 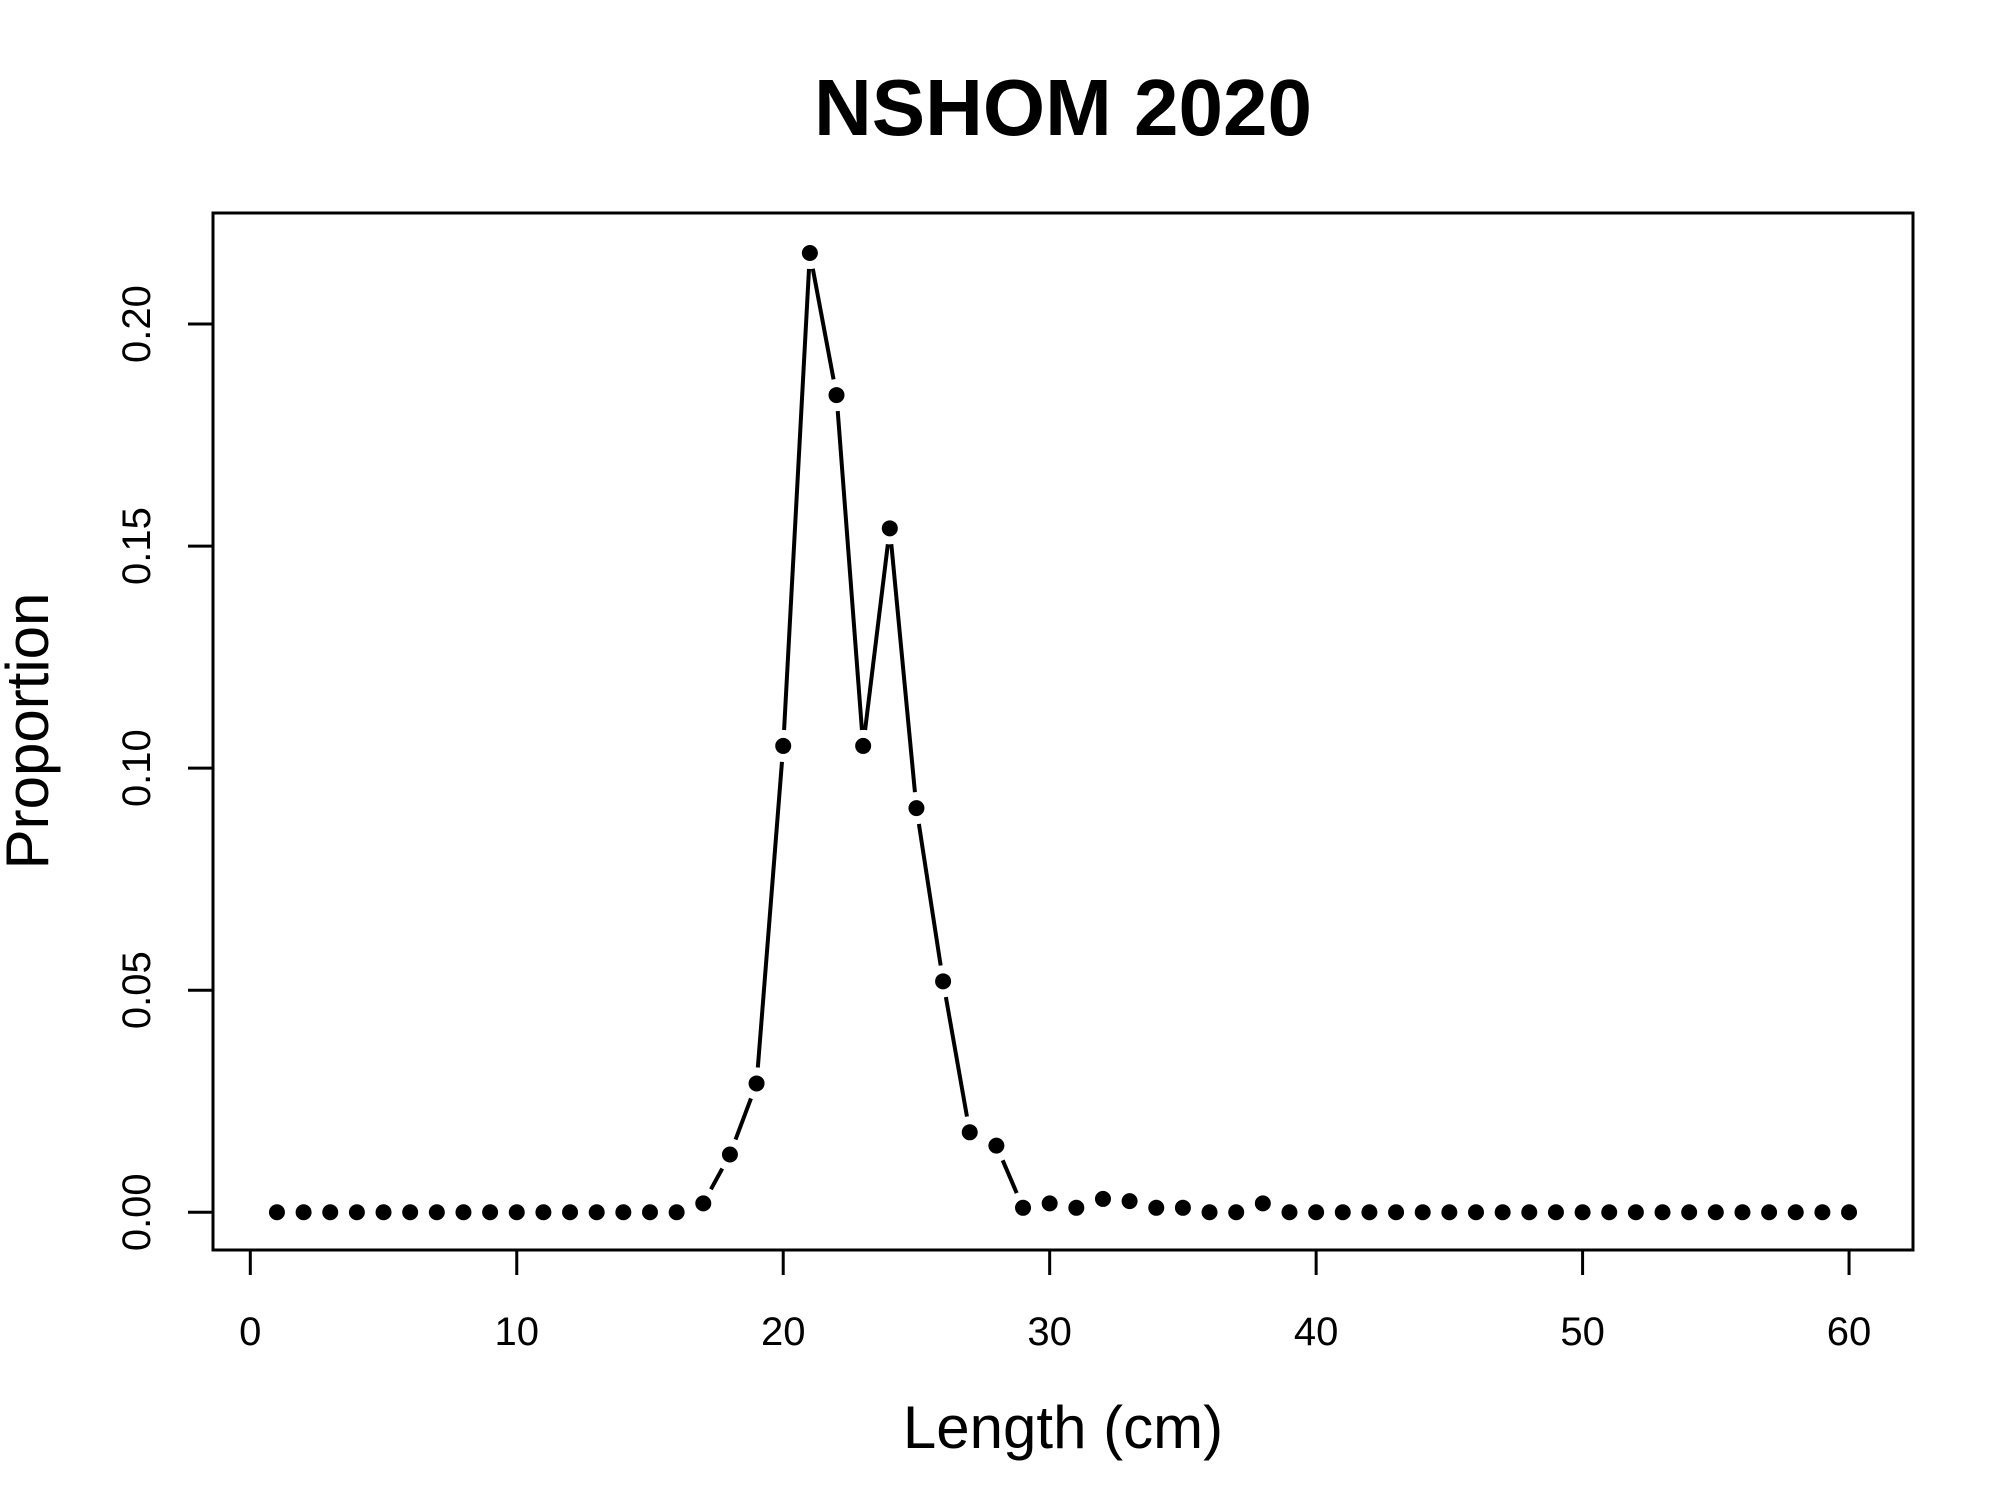 I want to click on x-tick-label: 10, so click(x=517, y=1332).